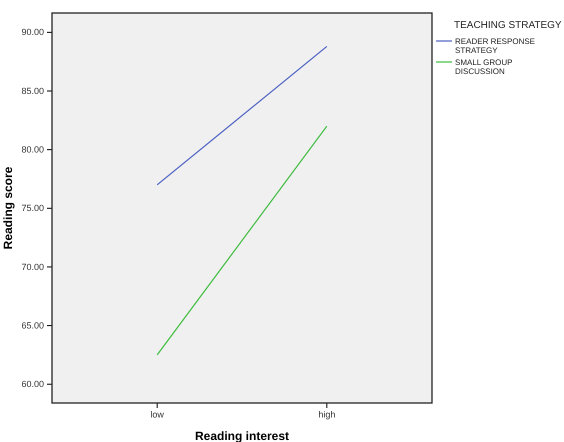  Describe the element at coordinates (32, 149) in the screenshot. I see `y-tick-label: 80.00` at that location.